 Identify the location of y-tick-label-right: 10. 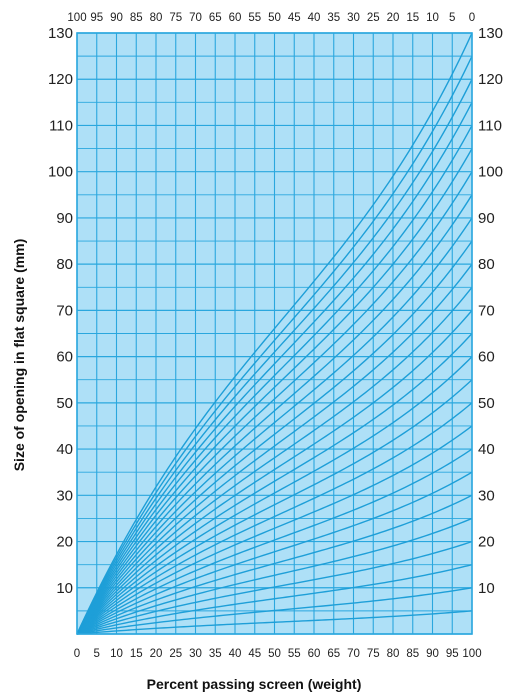
(486, 588).